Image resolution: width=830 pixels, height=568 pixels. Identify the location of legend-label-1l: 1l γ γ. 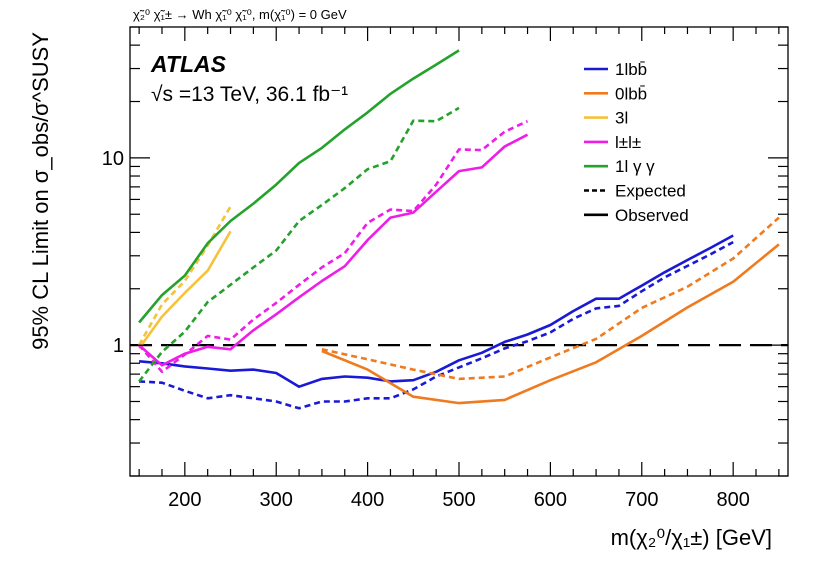
(635, 166).